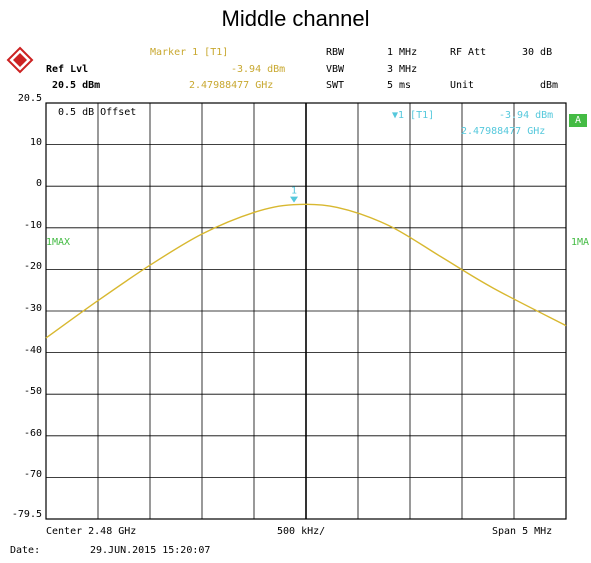 This screenshot has height=563, width=591. Describe the element at coordinates (503, 131) in the screenshot. I see `marker-box-frequency: 2.47988477 GHz` at that location.